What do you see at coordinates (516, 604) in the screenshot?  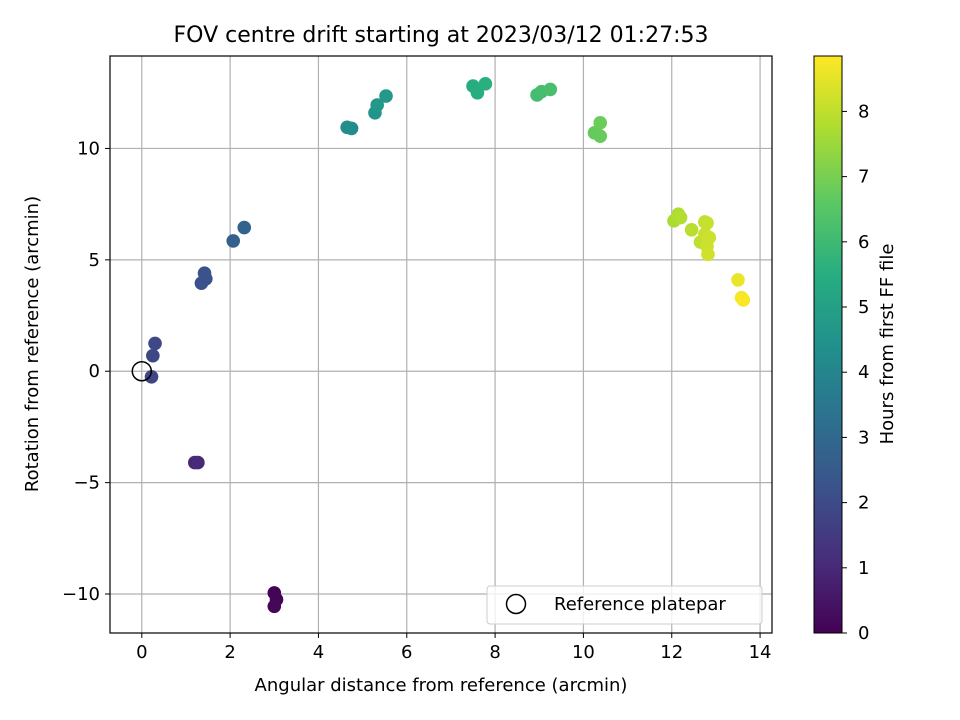 I see `legend-marker` at bounding box center [516, 604].